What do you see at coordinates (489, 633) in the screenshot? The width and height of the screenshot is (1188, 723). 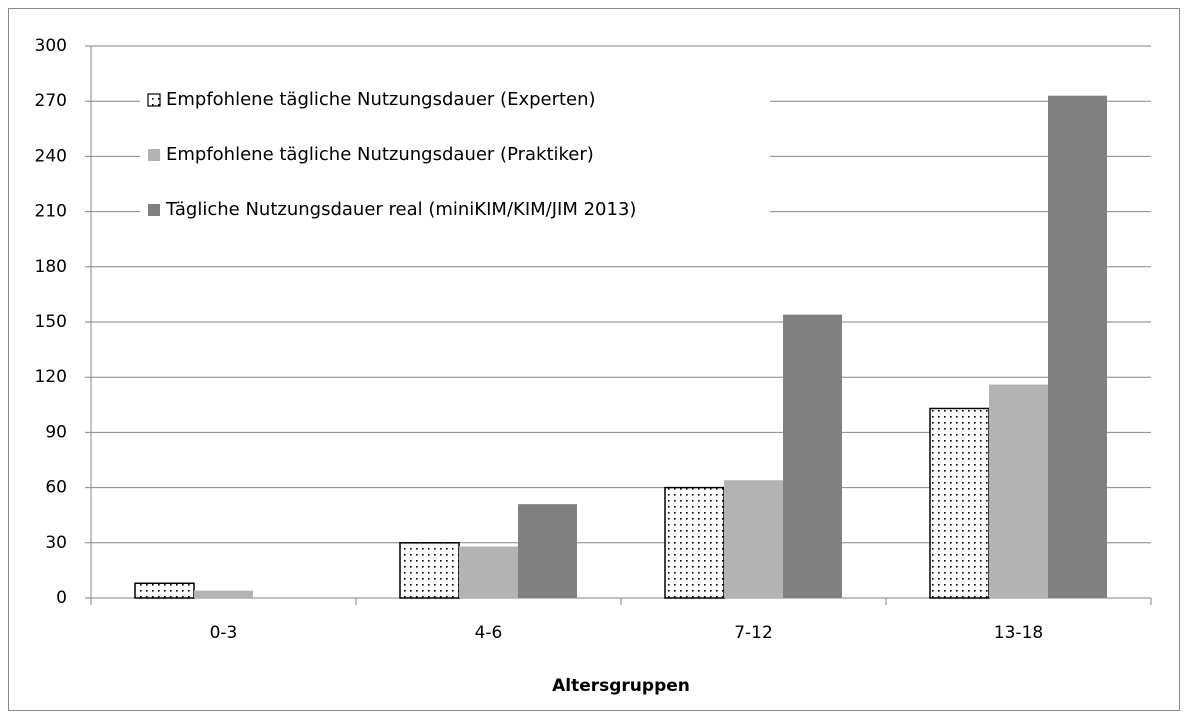 I see `x-tick-label: 4-6` at bounding box center [489, 633].